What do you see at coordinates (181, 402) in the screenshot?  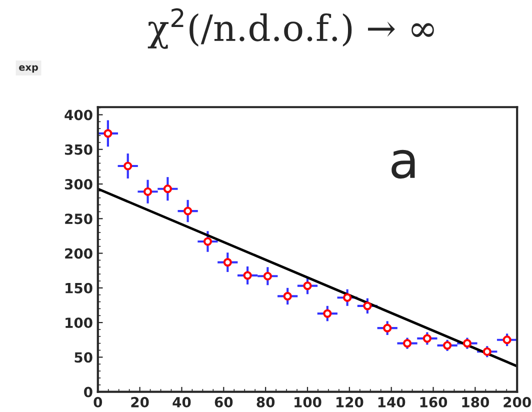 I see `x-tick-label: 40` at bounding box center [181, 402].